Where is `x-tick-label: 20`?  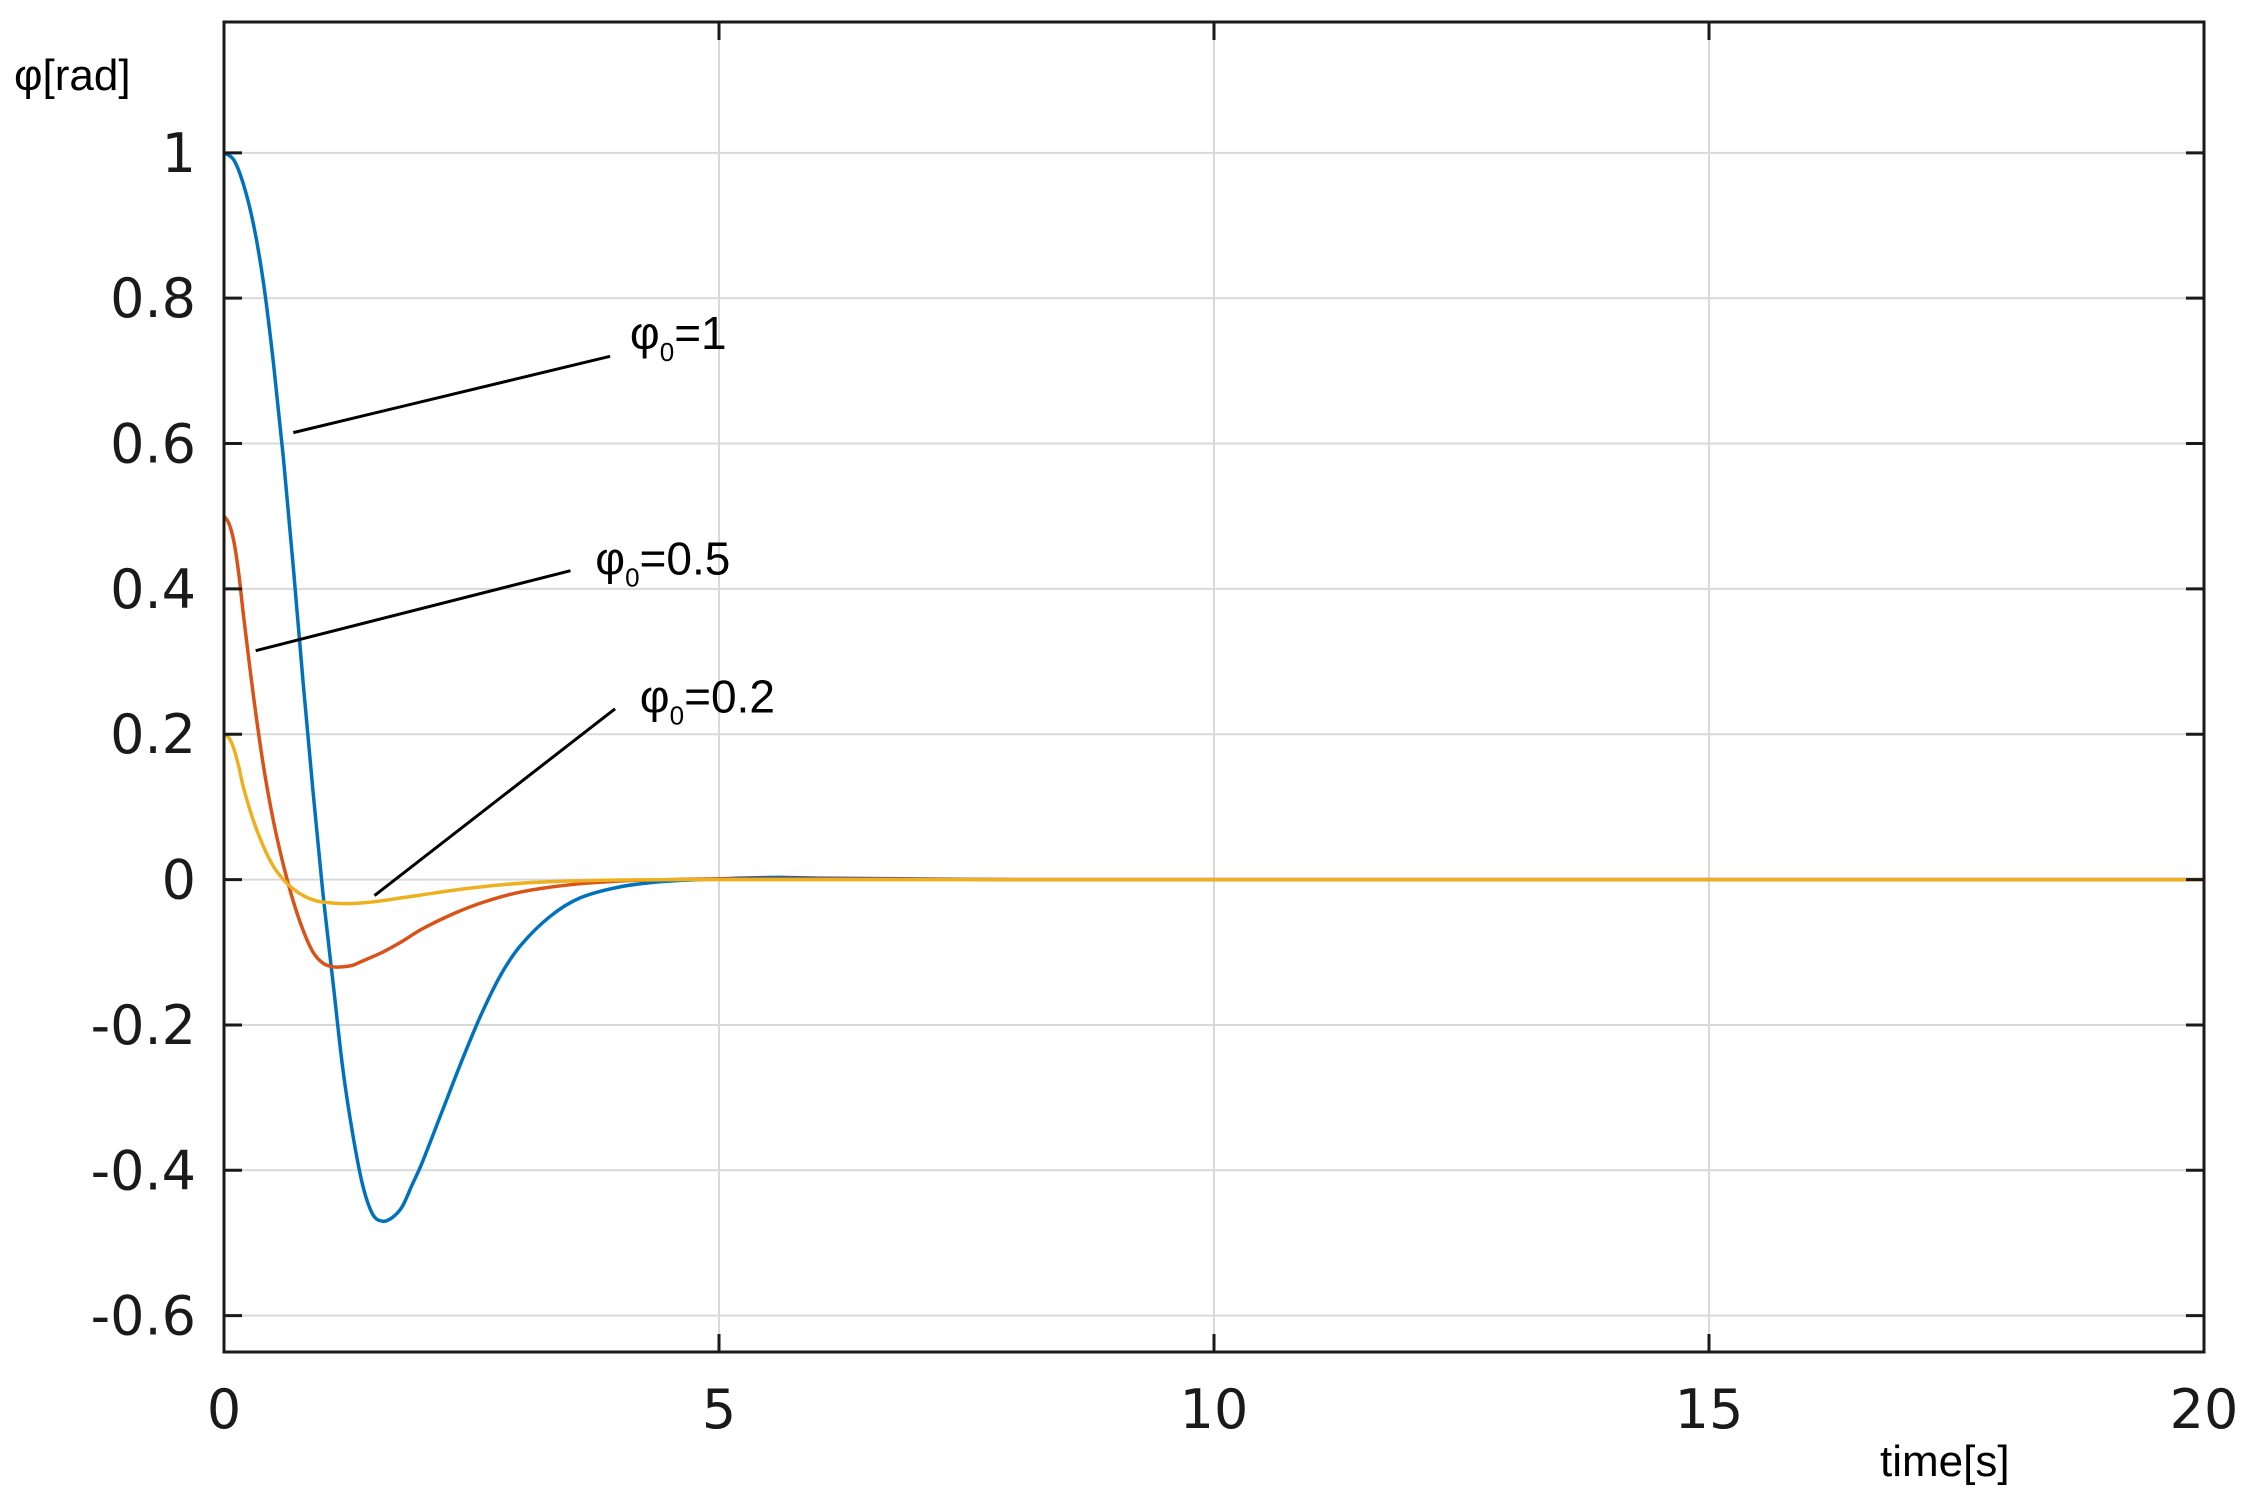 x-tick-label: 20 is located at coordinates (2204, 1409).